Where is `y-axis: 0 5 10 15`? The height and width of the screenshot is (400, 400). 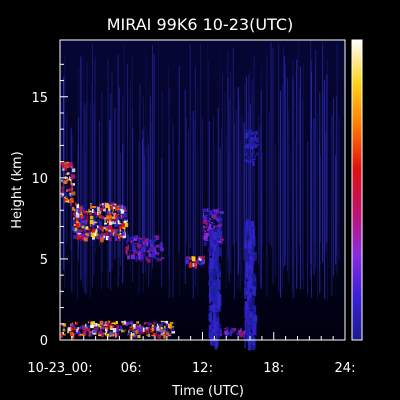 y-axis: 0 5 10 15 is located at coordinates (49, 206).